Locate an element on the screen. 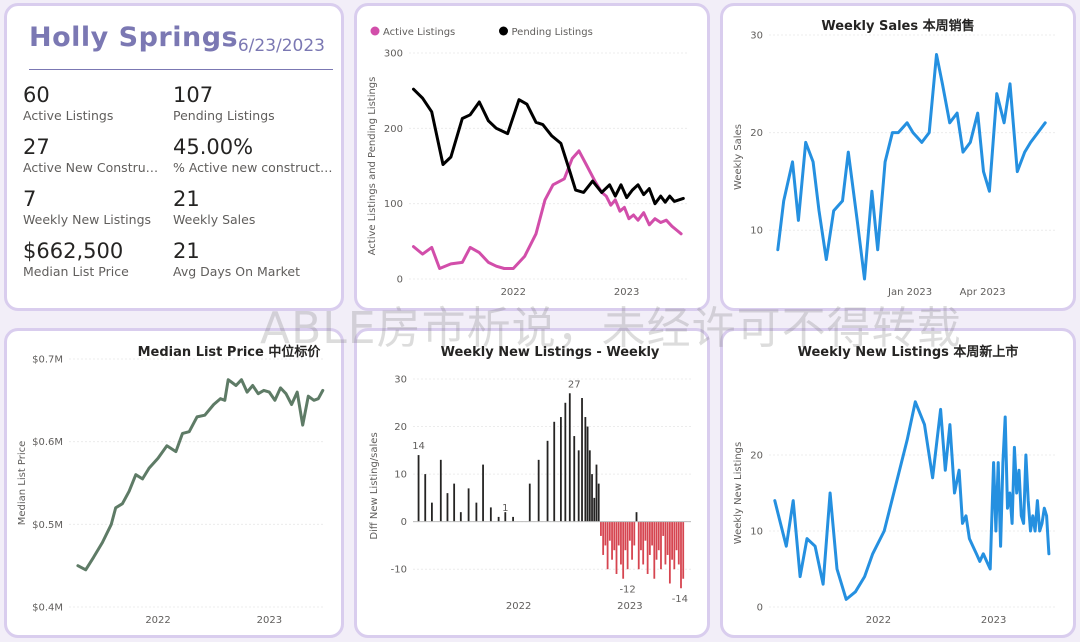  kpi-value: $662,500 is located at coordinates (73, 251).